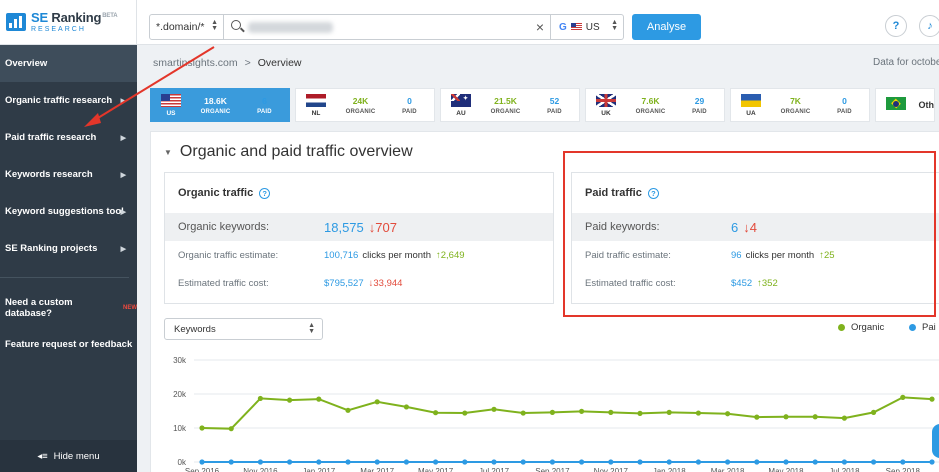 The height and width of the screenshot is (472, 939). What do you see at coordinates (735, 227) in the screenshot?
I see `paid-keywords-value: 6` at bounding box center [735, 227].